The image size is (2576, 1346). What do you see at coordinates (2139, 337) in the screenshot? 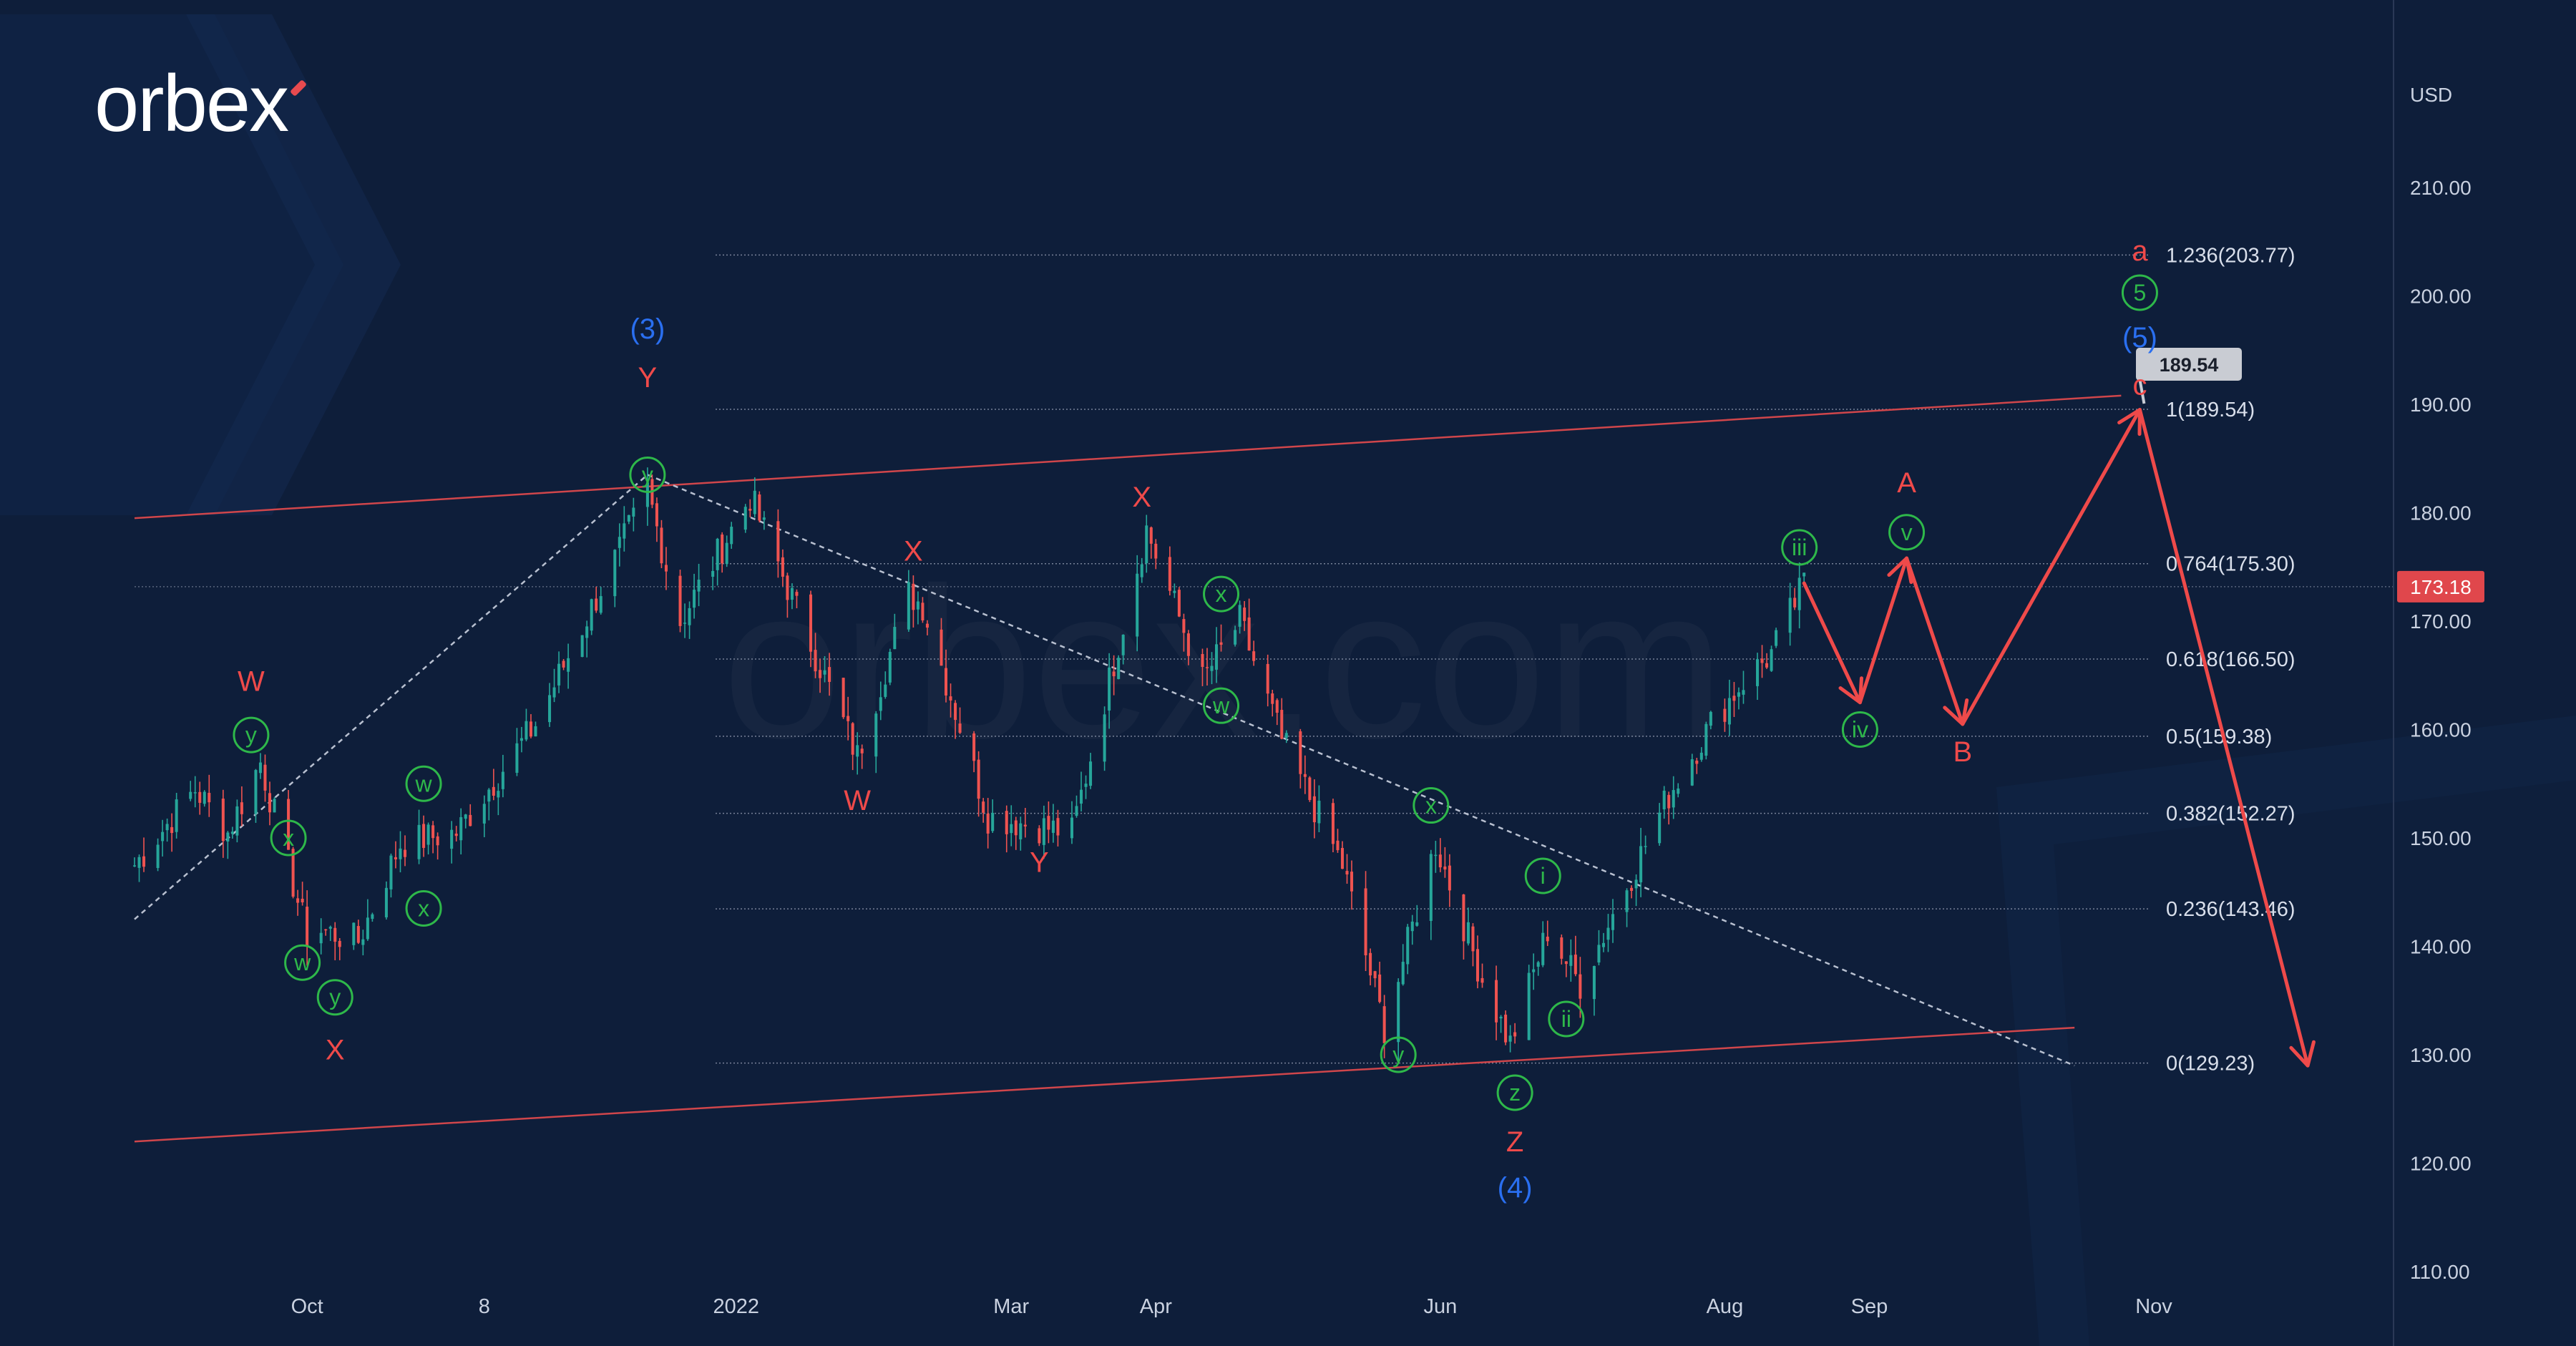
I see `wave-label: (5)` at bounding box center [2139, 337].